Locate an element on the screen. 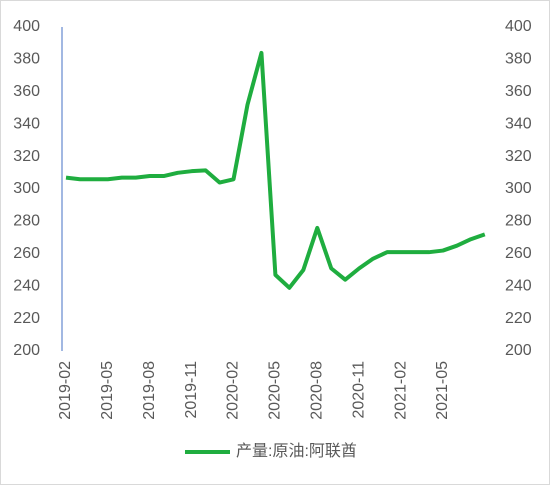  y-tick-label: 260 is located at coordinates (26, 253).